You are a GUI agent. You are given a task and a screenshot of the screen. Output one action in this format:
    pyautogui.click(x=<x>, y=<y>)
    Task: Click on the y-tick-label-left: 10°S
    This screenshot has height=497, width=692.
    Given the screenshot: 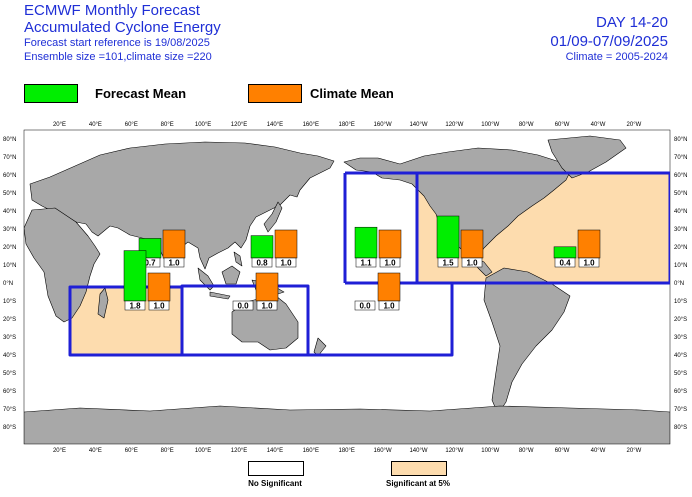 What is the action you would take?
    pyautogui.click(x=9, y=302)
    